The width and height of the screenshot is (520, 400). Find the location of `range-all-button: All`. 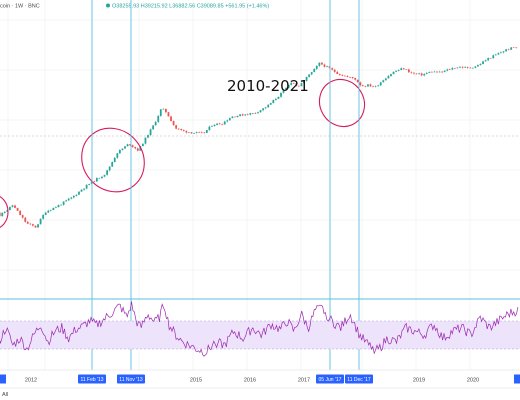

range-all-button: All is located at coordinates (5, 395).